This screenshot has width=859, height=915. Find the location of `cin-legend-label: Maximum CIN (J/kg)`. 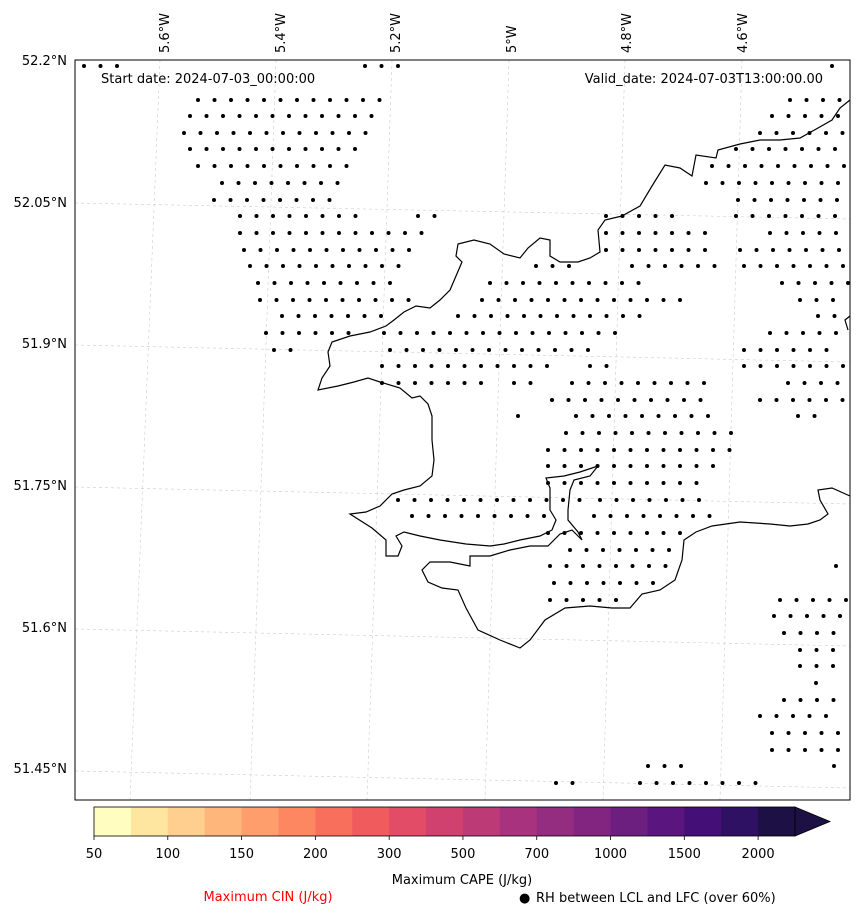

cin-legend-label: Maximum CIN (J/kg) is located at coordinates (267, 897).